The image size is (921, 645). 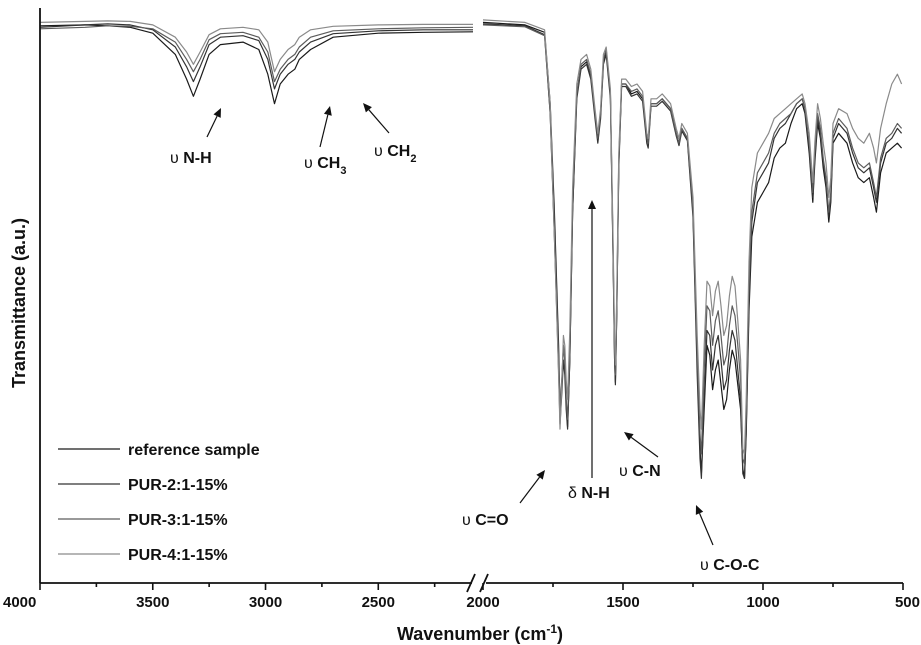 I want to click on annotation-label-5: δ N-H, so click(x=589, y=493).